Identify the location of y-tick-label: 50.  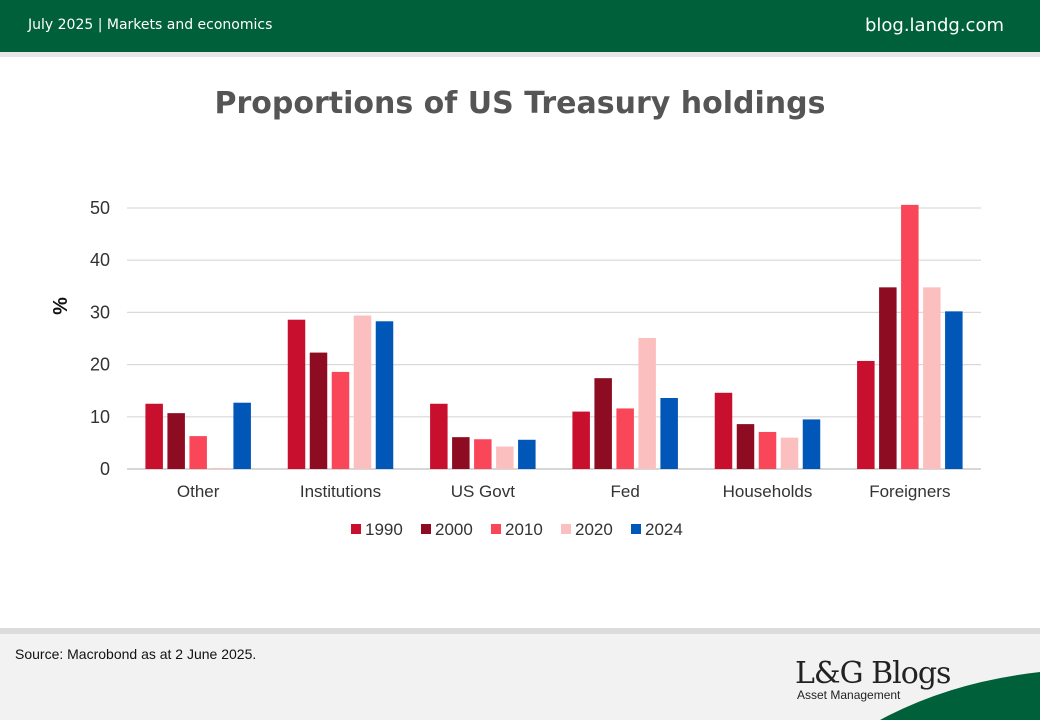
(100, 208).